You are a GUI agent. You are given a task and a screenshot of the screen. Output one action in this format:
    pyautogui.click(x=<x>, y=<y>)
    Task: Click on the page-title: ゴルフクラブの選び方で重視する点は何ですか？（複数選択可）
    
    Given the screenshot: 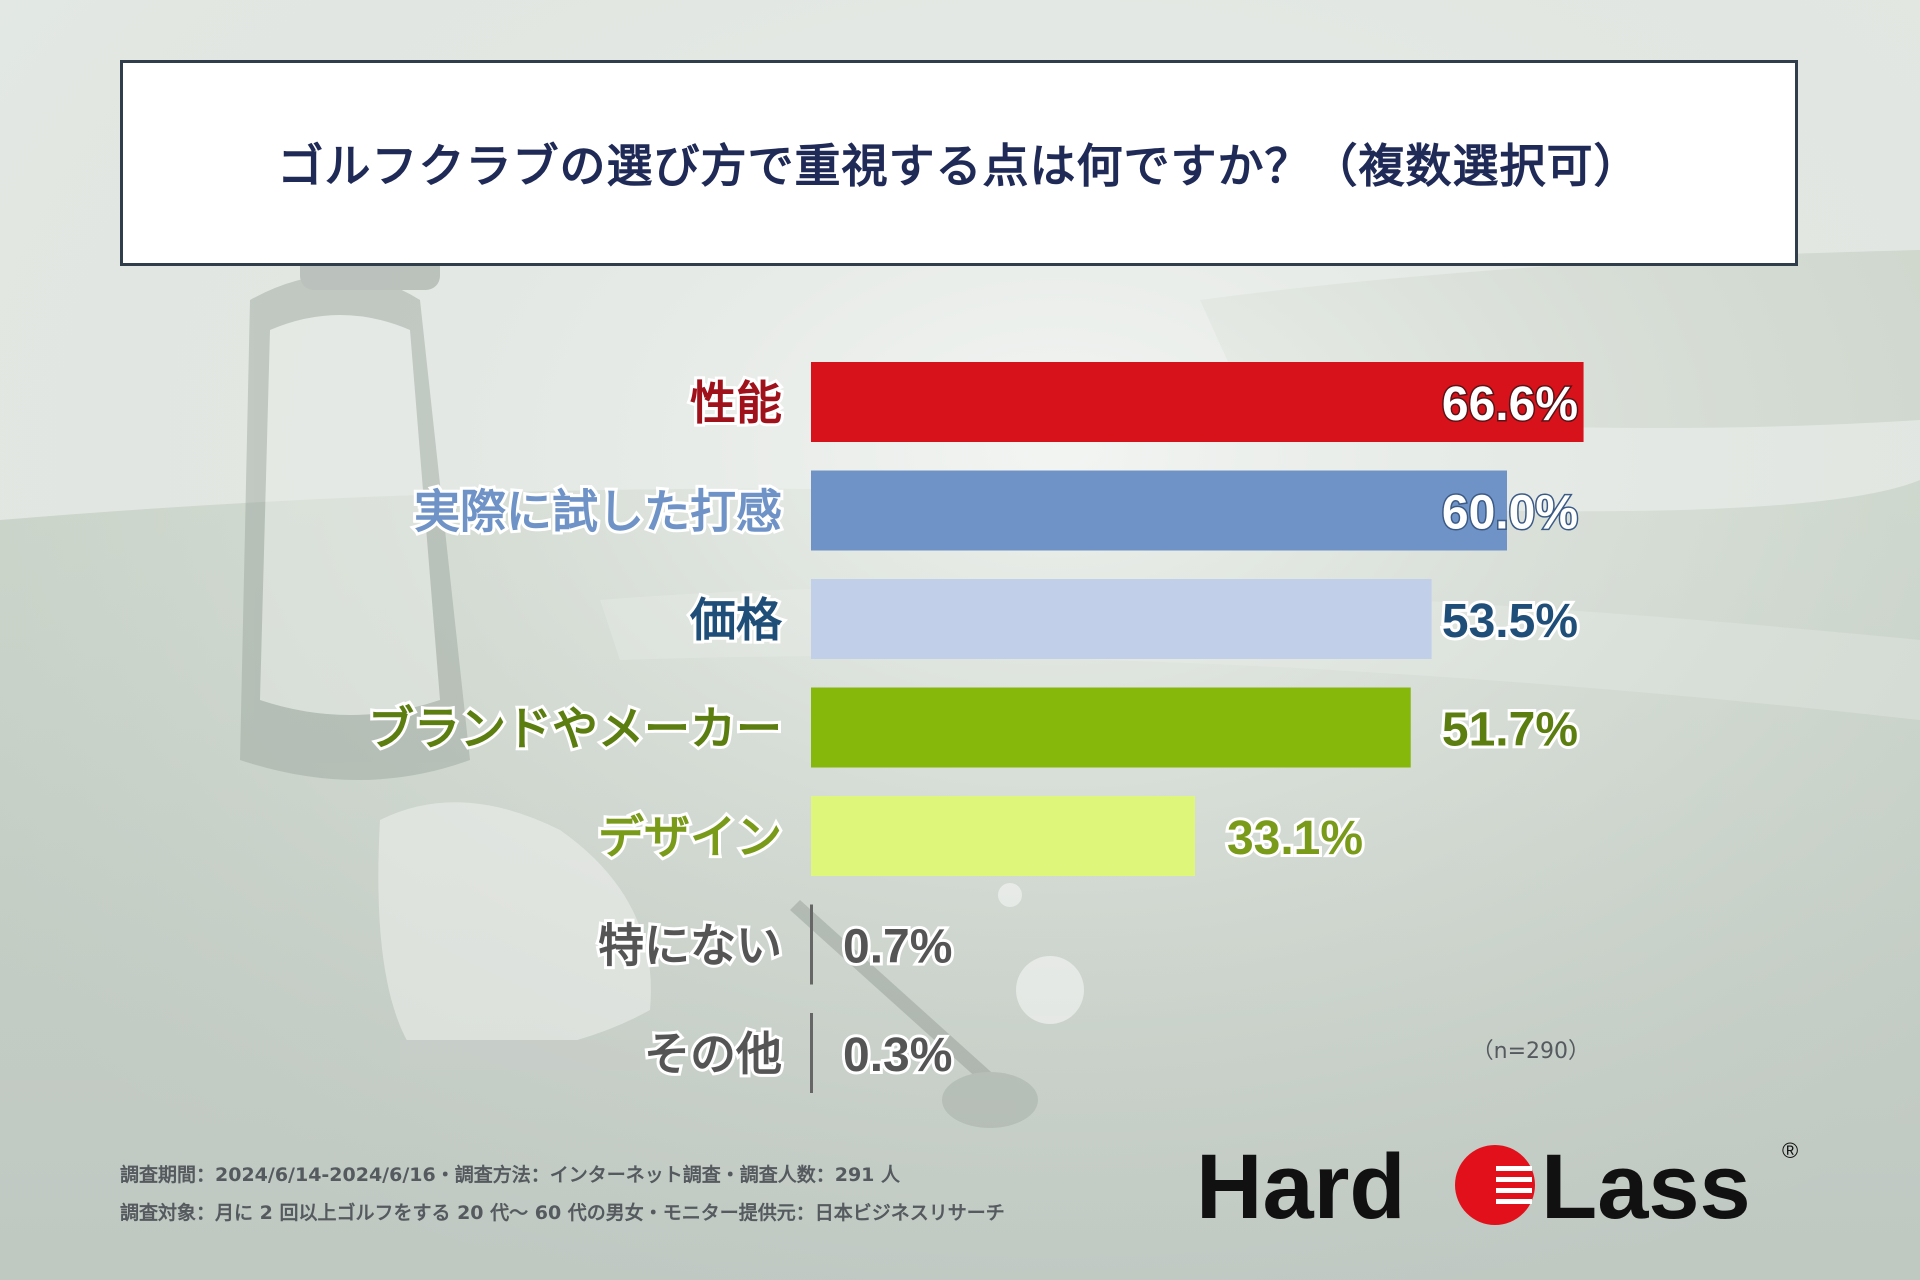 What is the action you would take?
    pyautogui.click(x=959, y=166)
    